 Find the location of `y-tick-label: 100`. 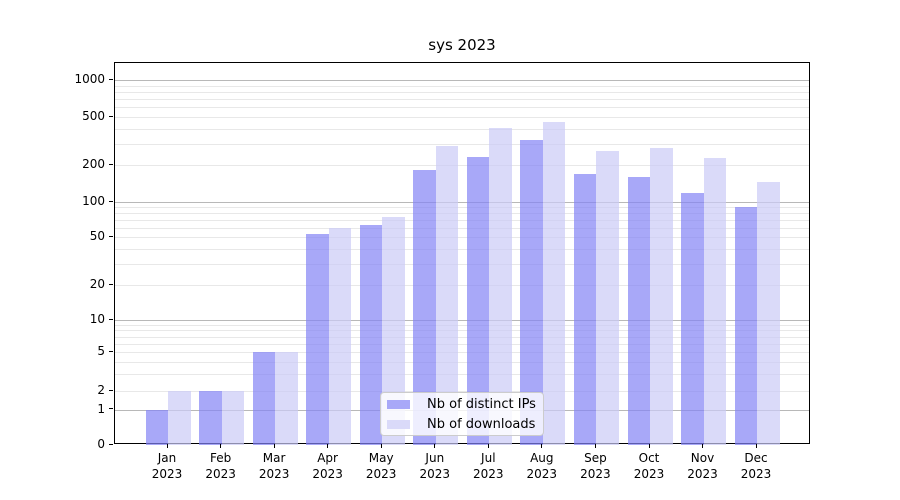

y-tick-label: 100 is located at coordinates (93, 201).